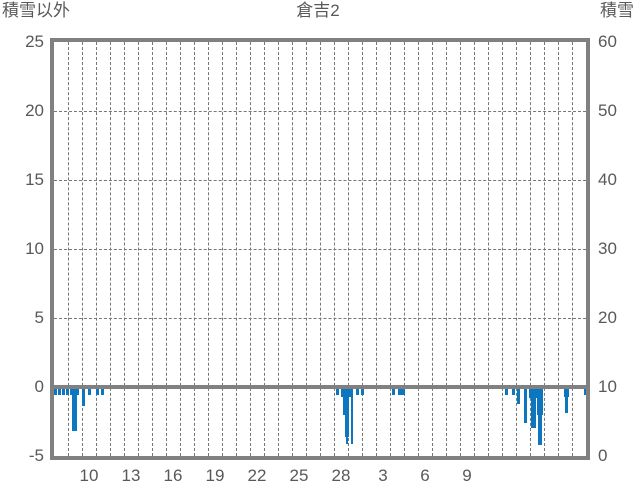 This screenshot has width=636, height=501. What do you see at coordinates (36, 455) in the screenshot?
I see `y-tick-label-left: -5` at bounding box center [36, 455].